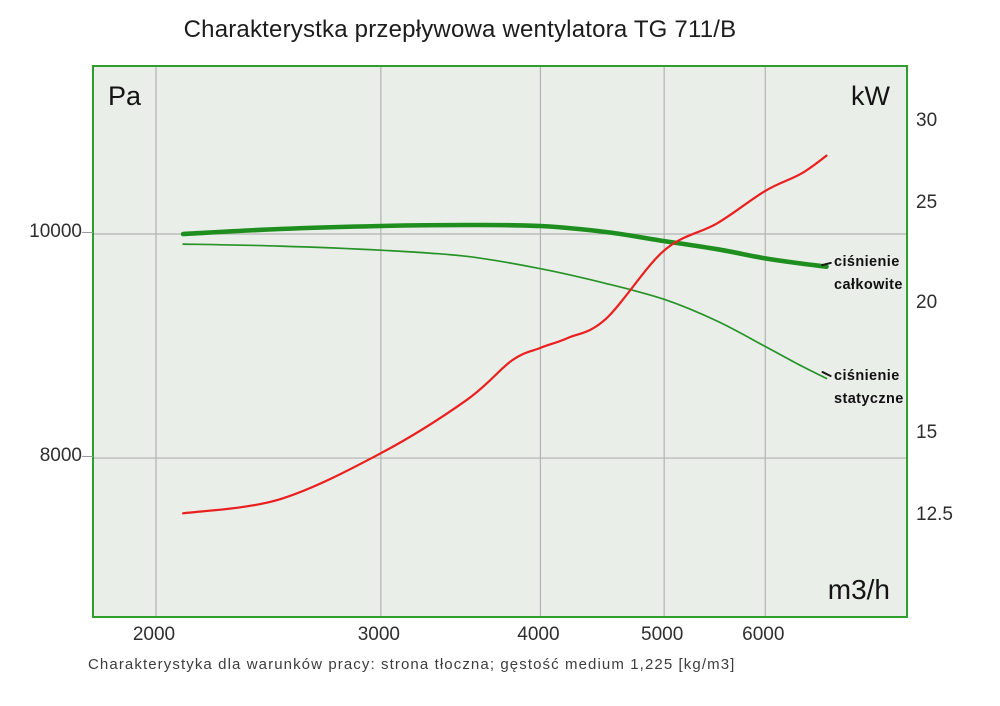  Describe the element at coordinates (867, 262) in the screenshot. I see `series-label-total-line1: ciśnienie` at that location.